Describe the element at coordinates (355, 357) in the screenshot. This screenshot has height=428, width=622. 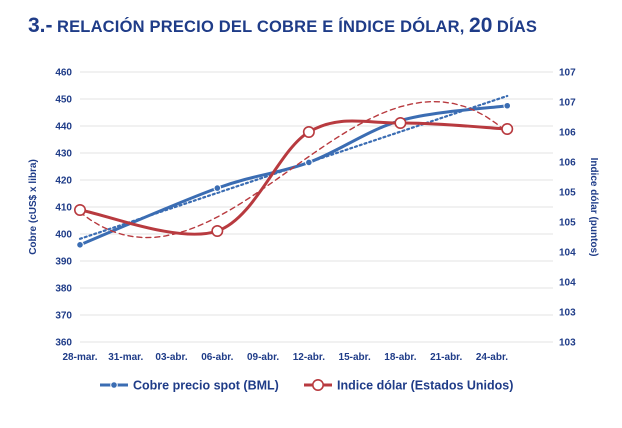
I see `x-tick-label: 15-abr.` at that location.